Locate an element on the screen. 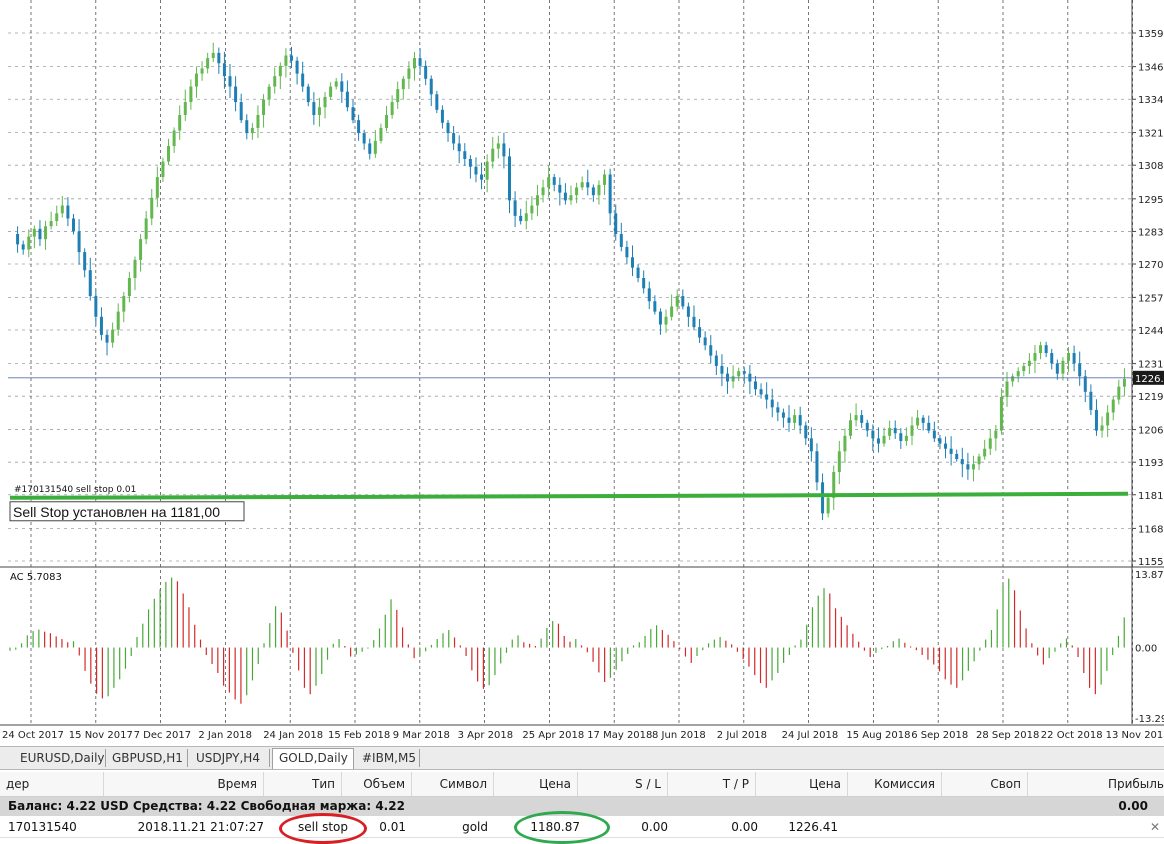 The height and width of the screenshot is (844, 1164). order-volume: 0.01 is located at coordinates (392, 827).